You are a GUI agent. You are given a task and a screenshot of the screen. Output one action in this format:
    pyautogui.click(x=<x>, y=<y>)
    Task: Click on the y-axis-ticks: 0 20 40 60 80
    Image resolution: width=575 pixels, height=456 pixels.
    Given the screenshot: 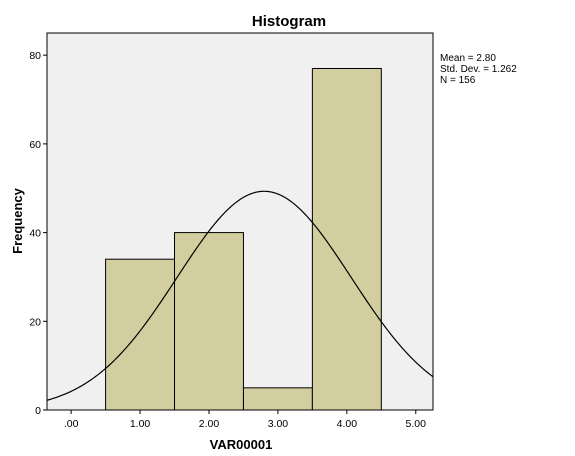 What is the action you would take?
    pyautogui.click(x=38, y=233)
    